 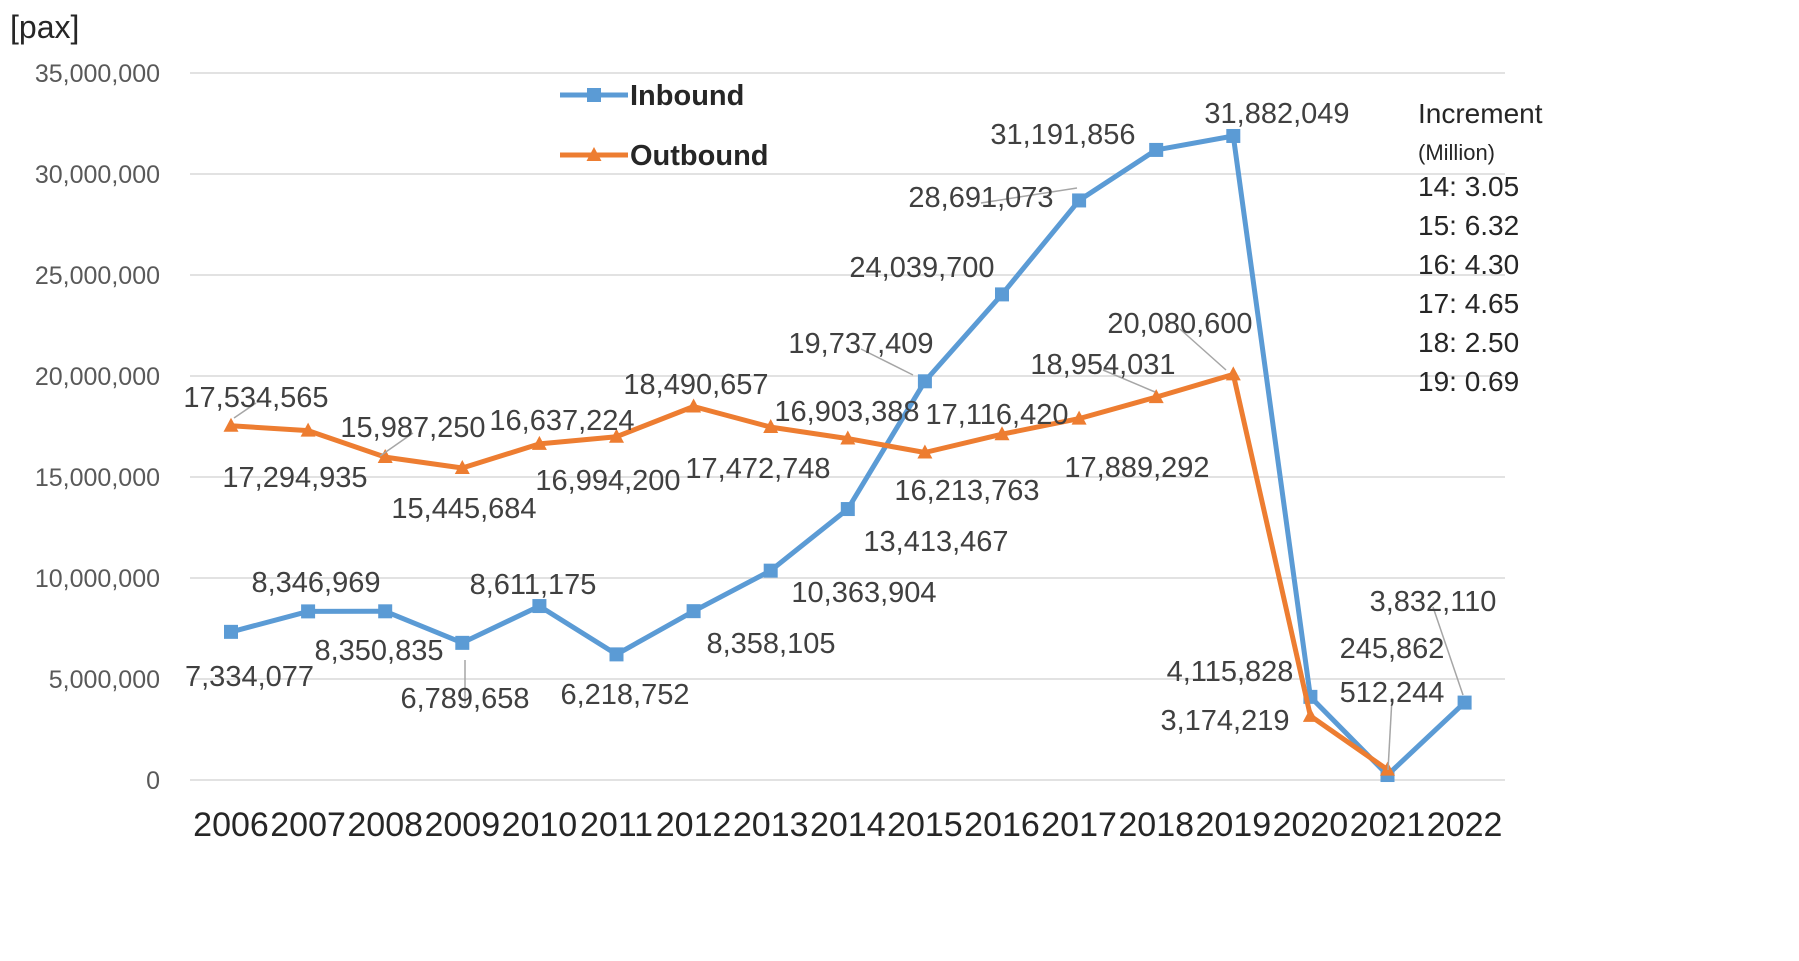 I want to click on outbound-data-label: 17,534,565, so click(x=255, y=398).